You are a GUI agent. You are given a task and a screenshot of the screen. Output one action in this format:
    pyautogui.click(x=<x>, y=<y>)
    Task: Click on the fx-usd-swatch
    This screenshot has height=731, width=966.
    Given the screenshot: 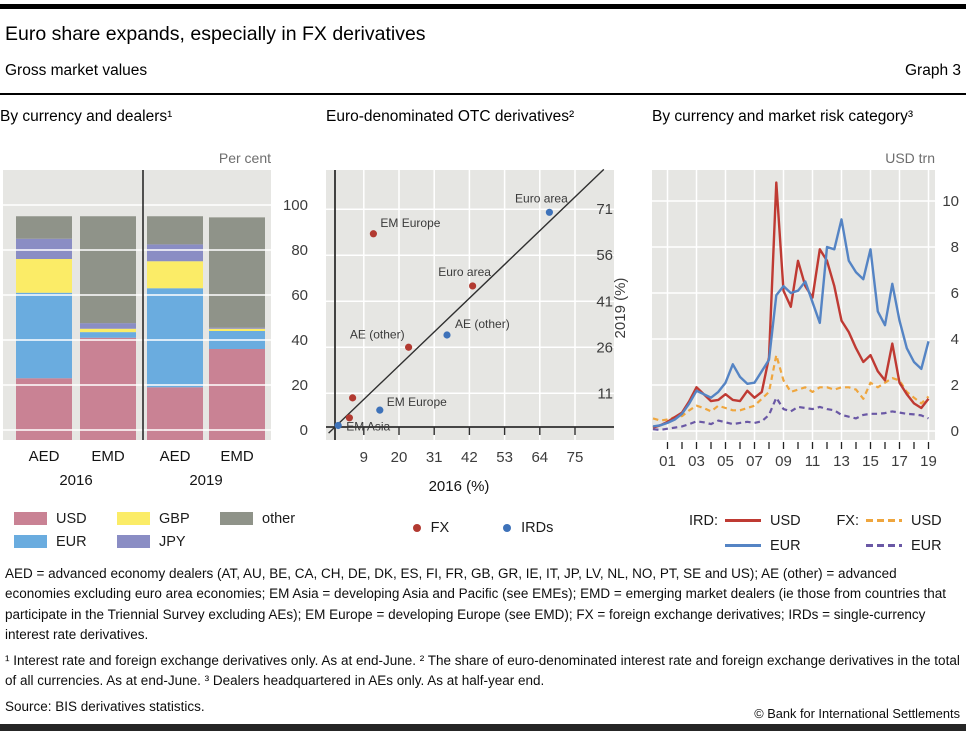 What is the action you would take?
    pyautogui.click(x=884, y=520)
    